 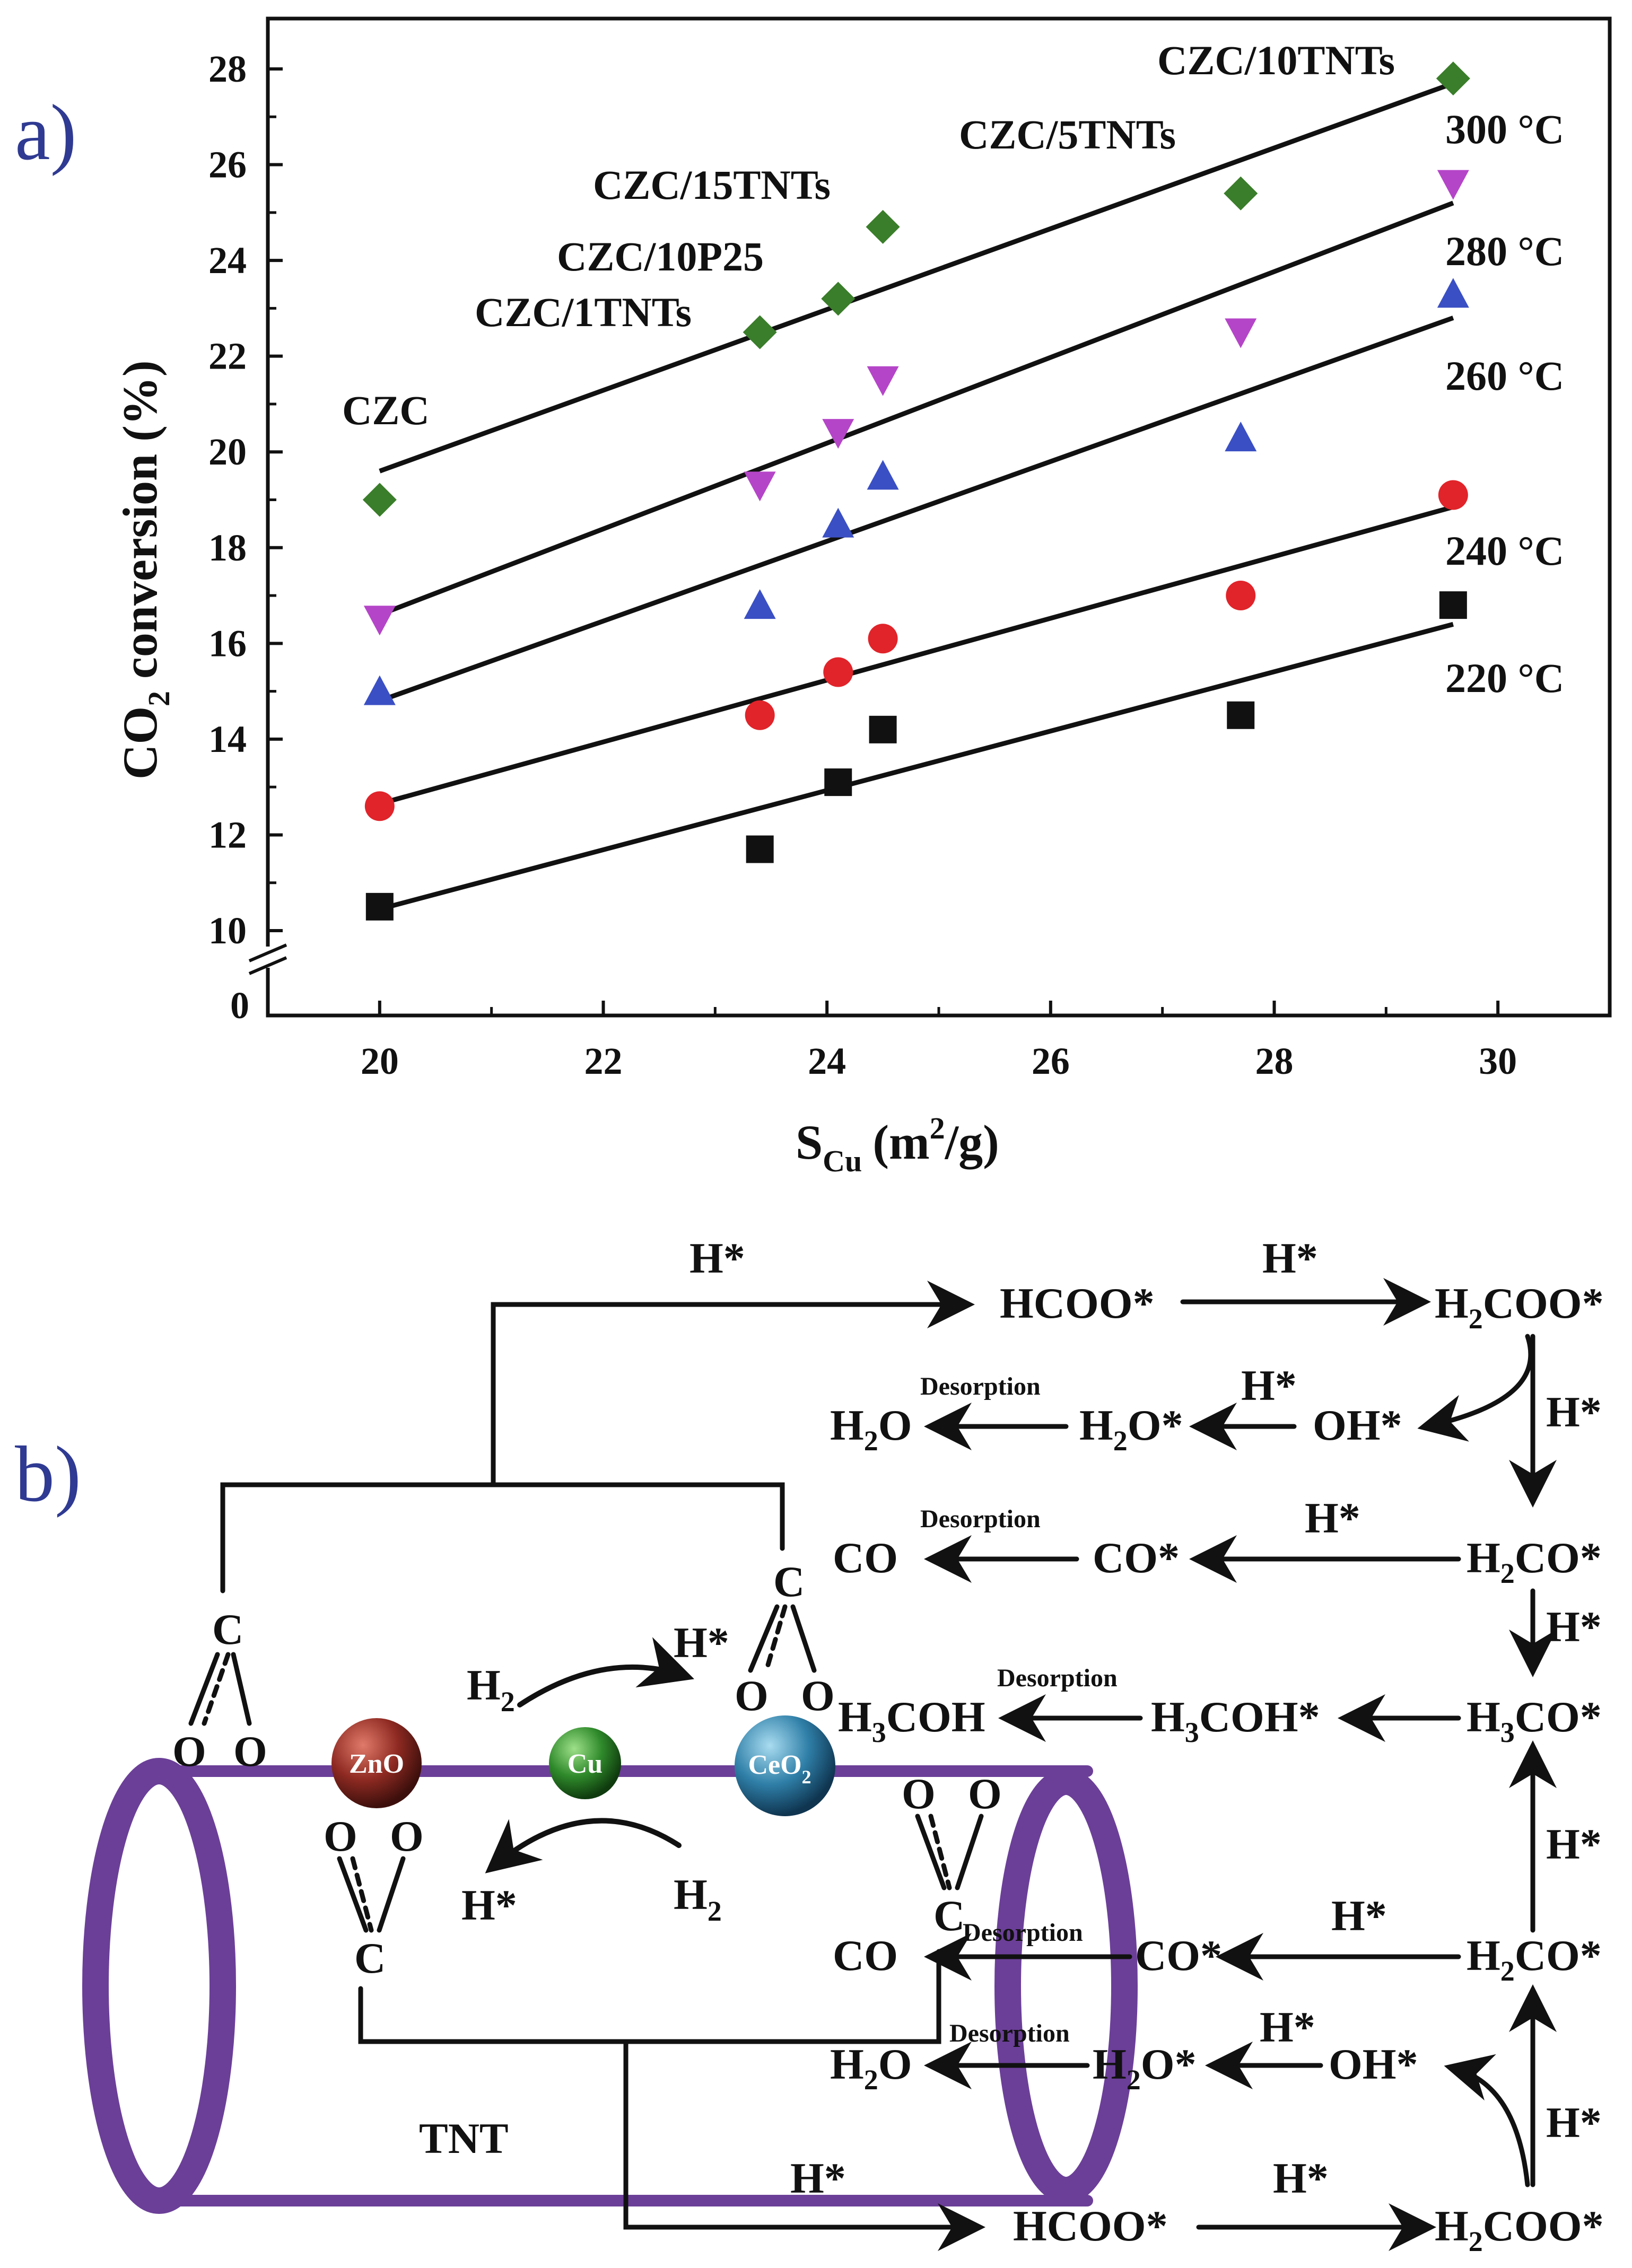 What do you see at coordinates (227, 739) in the screenshot?
I see `y-tick-label: 14` at bounding box center [227, 739].